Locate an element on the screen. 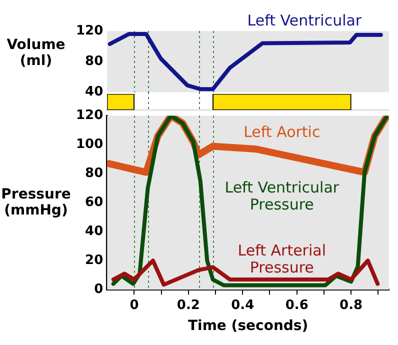  x-axis-title: Time (seconds) is located at coordinates (248, 326).